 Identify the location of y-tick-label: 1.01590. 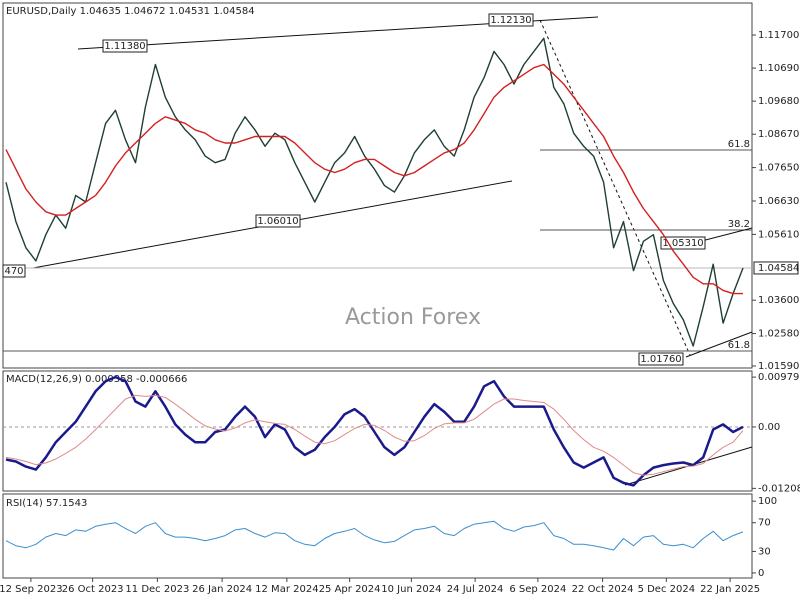
(778, 366).